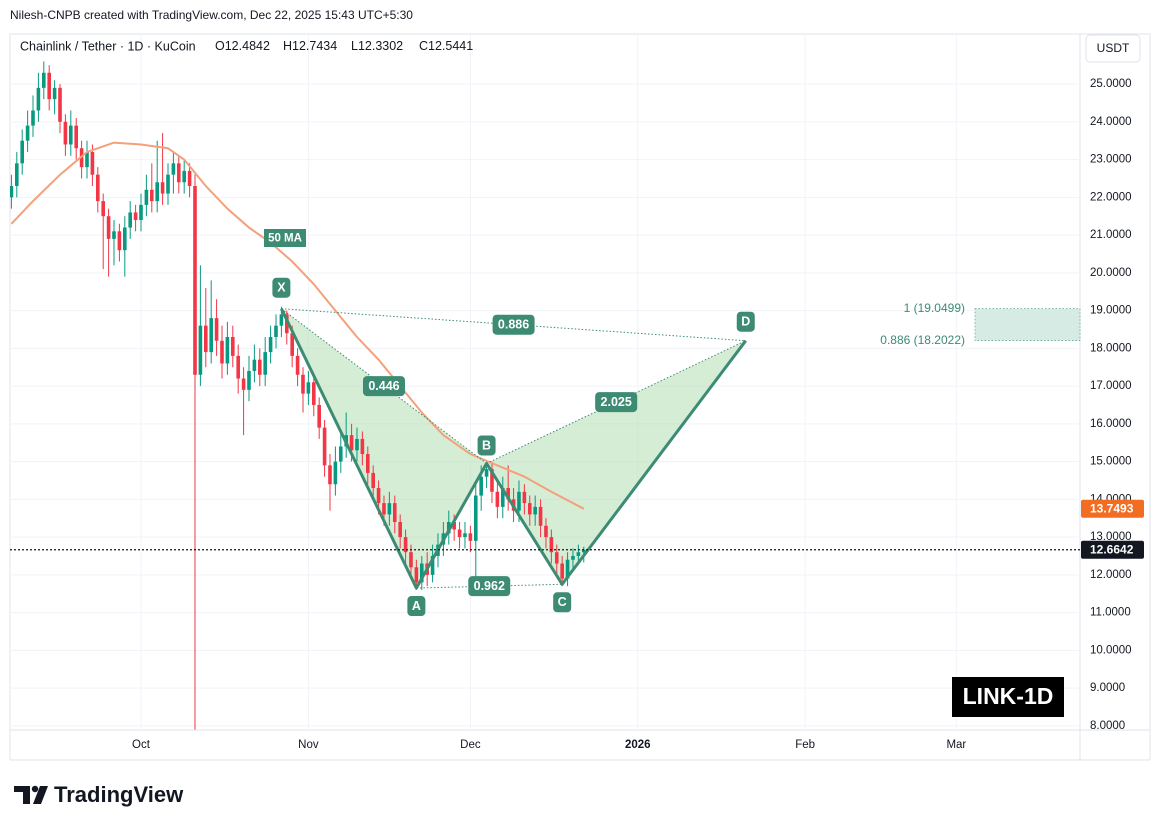  I want to click on pattern-legs, so click(513, 449).